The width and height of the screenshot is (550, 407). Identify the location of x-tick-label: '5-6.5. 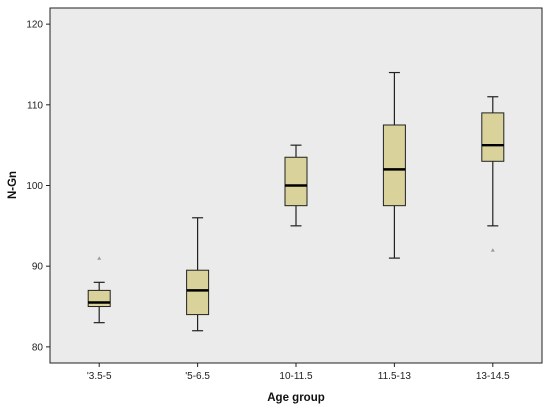
(197, 376).